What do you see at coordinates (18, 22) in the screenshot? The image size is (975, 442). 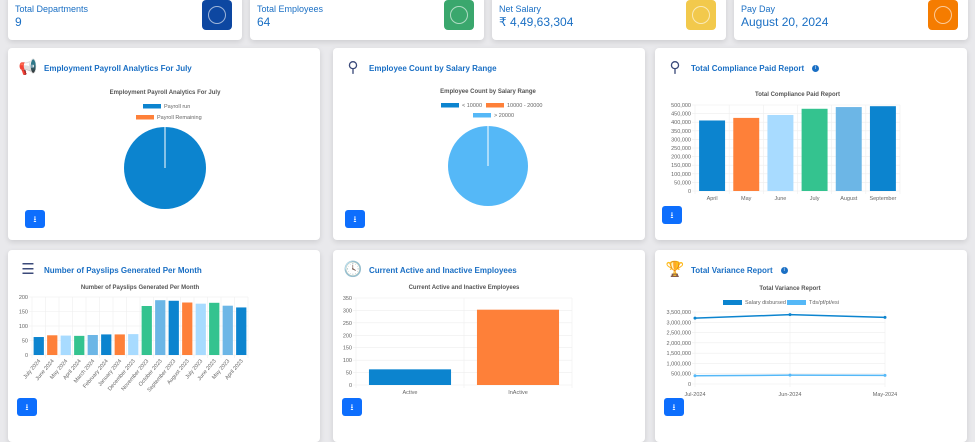 I see `stat-value: 9` at bounding box center [18, 22].